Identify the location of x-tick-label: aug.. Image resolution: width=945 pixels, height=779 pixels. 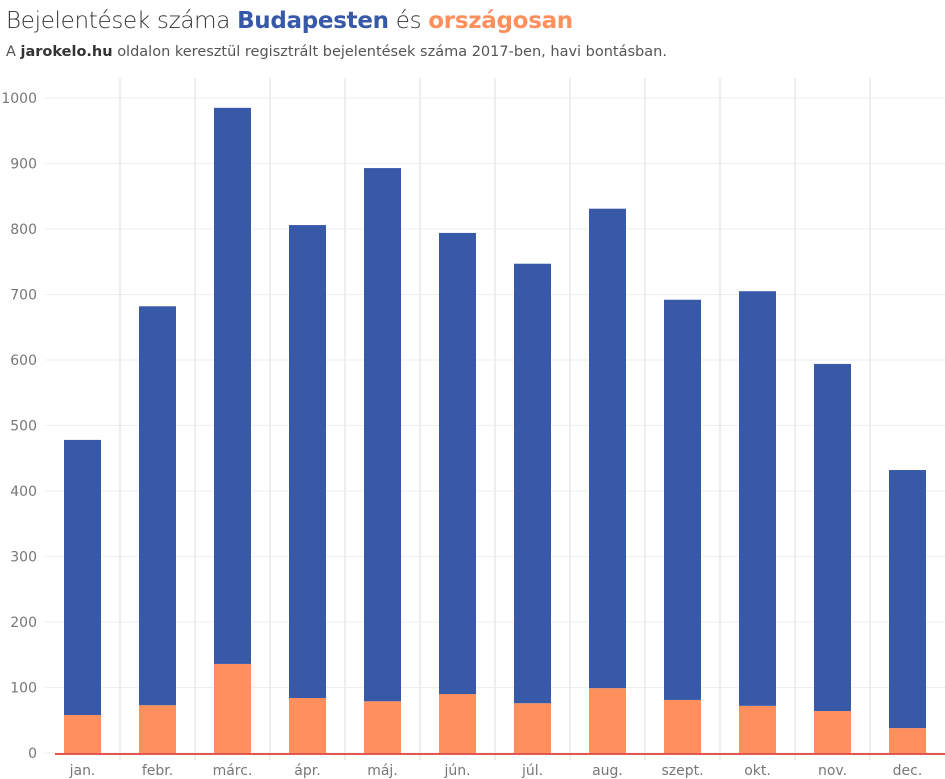
(607, 771).